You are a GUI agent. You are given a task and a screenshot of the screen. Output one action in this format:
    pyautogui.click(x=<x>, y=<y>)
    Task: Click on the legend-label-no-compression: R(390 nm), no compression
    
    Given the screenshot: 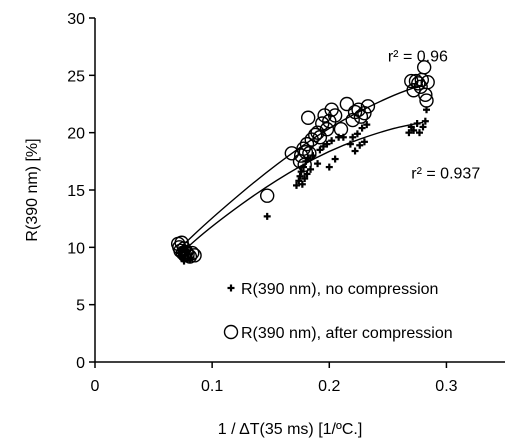 What is the action you would take?
    pyautogui.click(x=339, y=289)
    